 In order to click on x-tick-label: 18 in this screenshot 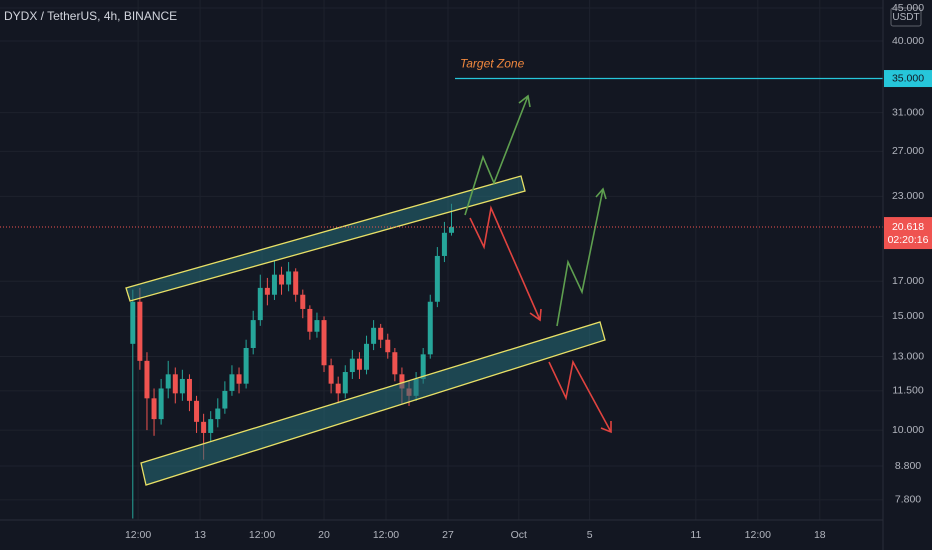, I will do `click(820, 535)`.